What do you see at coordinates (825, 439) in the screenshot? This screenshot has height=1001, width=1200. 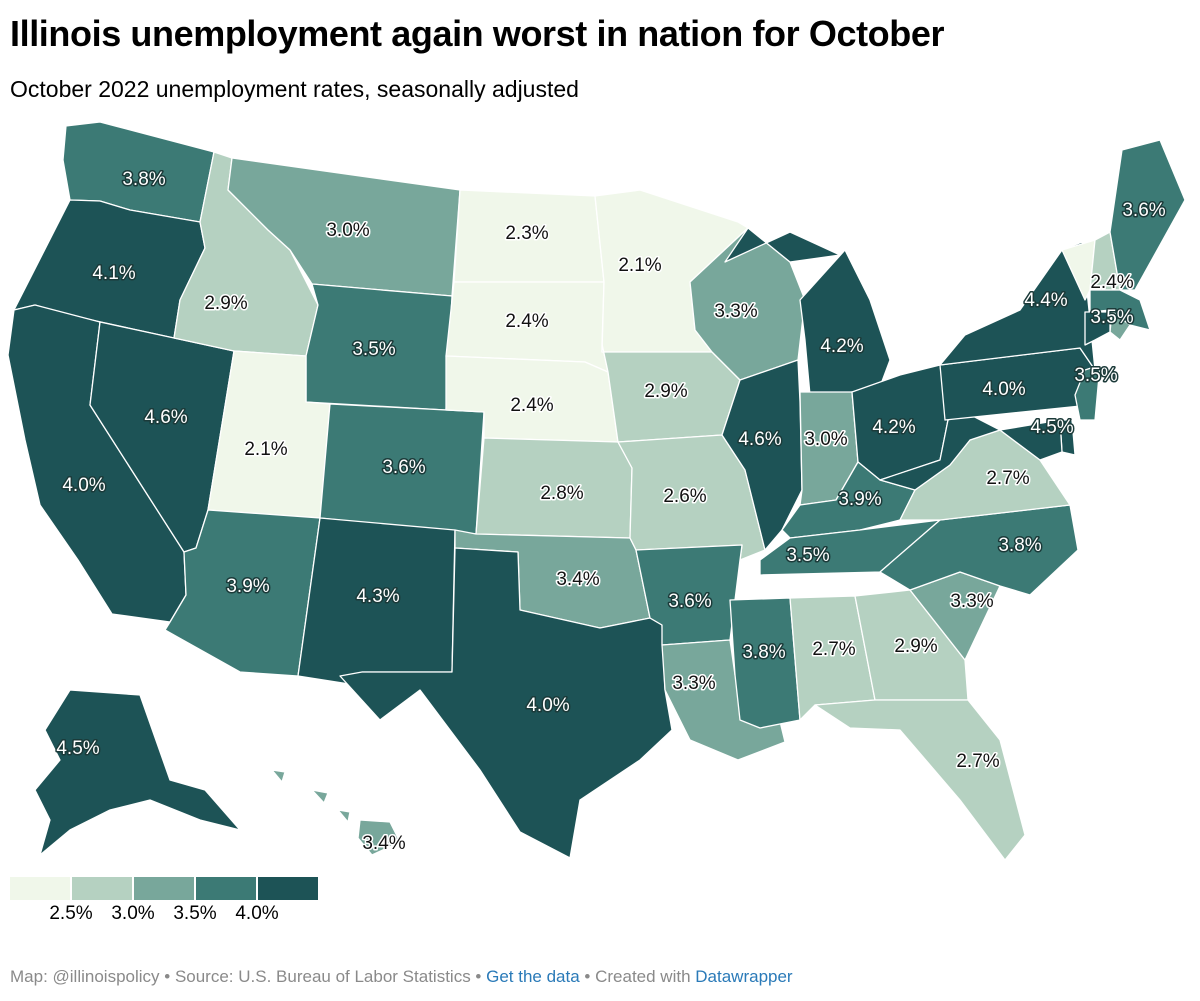 I see `state-label-in: 3.0%` at bounding box center [825, 439].